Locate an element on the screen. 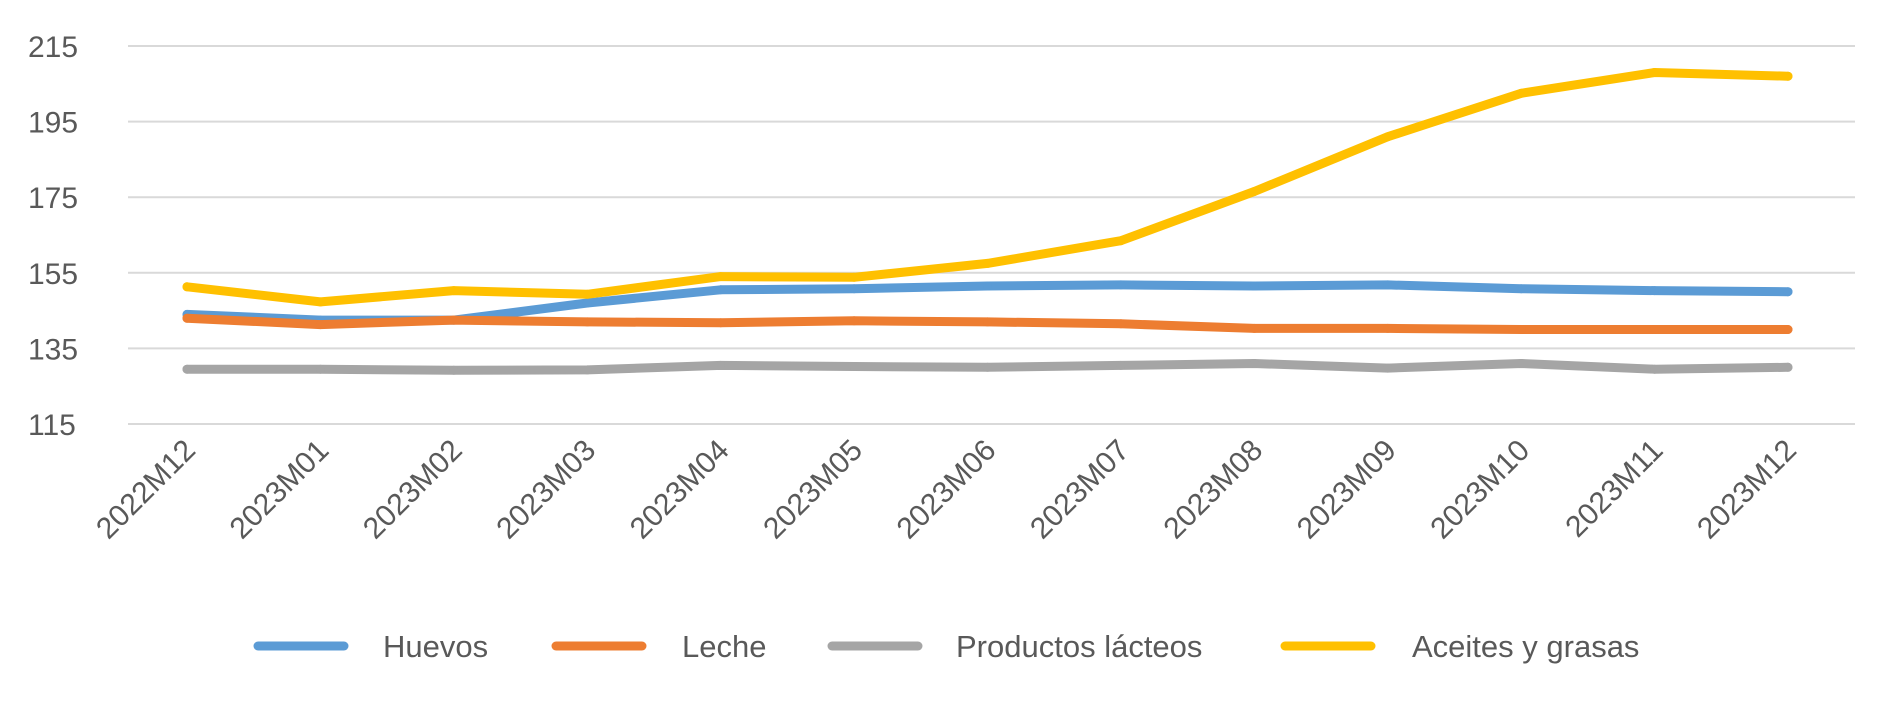 The height and width of the screenshot is (708, 1900). x-tick-label: 2023M02 is located at coordinates (413, 490).